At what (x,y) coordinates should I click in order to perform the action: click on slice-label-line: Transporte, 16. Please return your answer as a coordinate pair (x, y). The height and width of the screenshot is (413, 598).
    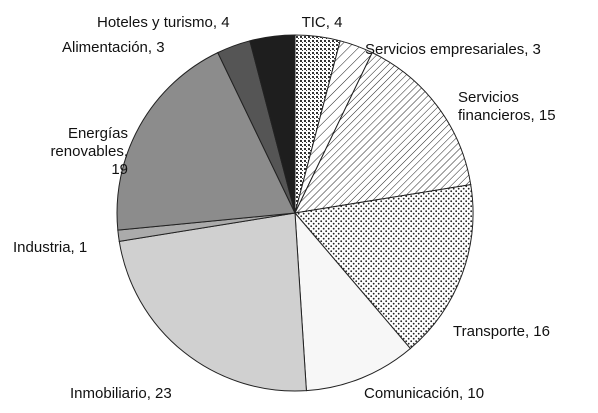
    Looking at the image, I should click on (501, 331).